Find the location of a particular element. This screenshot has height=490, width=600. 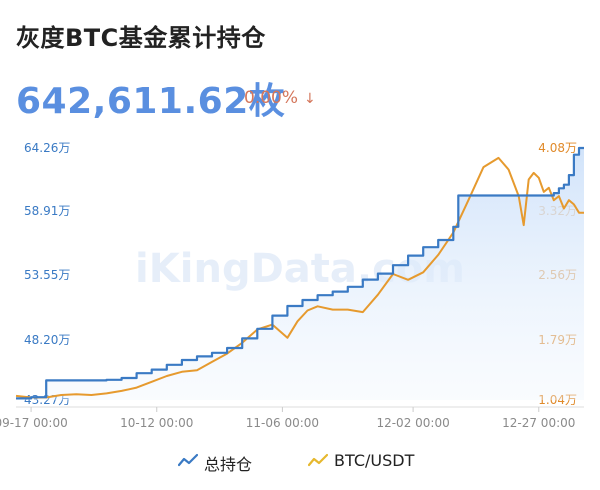

x-axis-tick-label: 09-17 00:00 is located at coordinates (34, 423).